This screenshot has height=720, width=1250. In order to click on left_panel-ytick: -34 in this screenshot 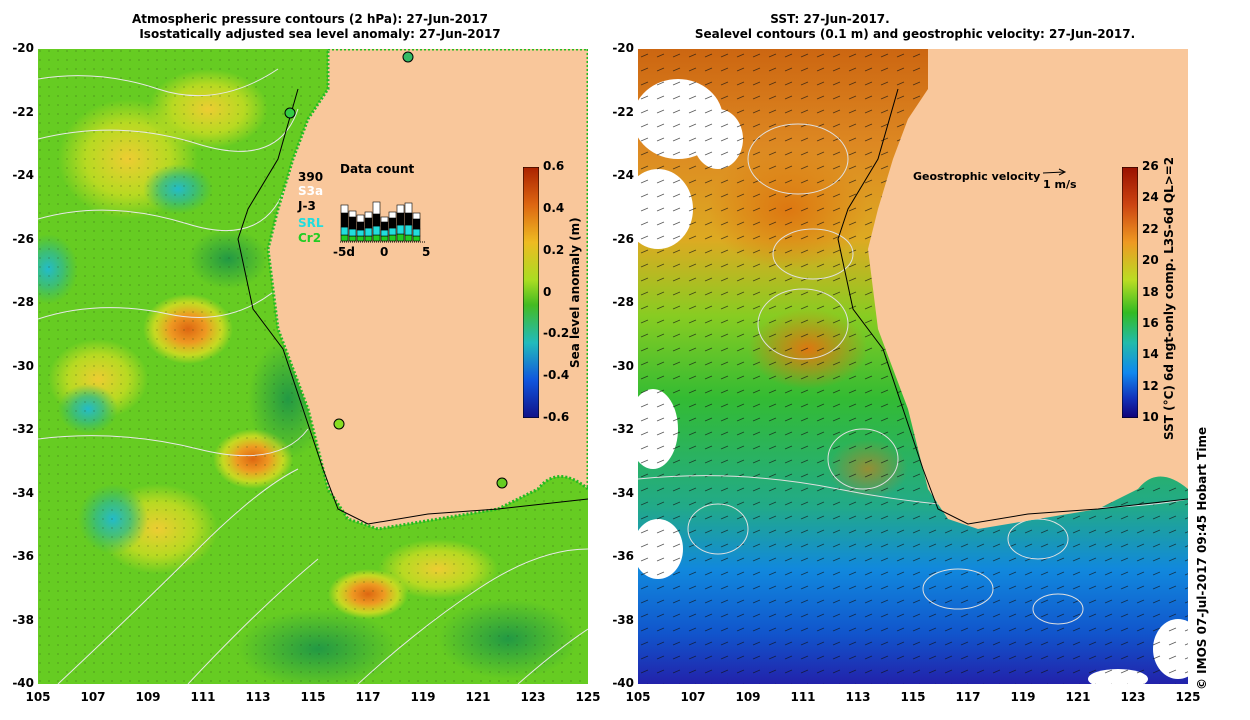, I will do `click(23, 492)`.